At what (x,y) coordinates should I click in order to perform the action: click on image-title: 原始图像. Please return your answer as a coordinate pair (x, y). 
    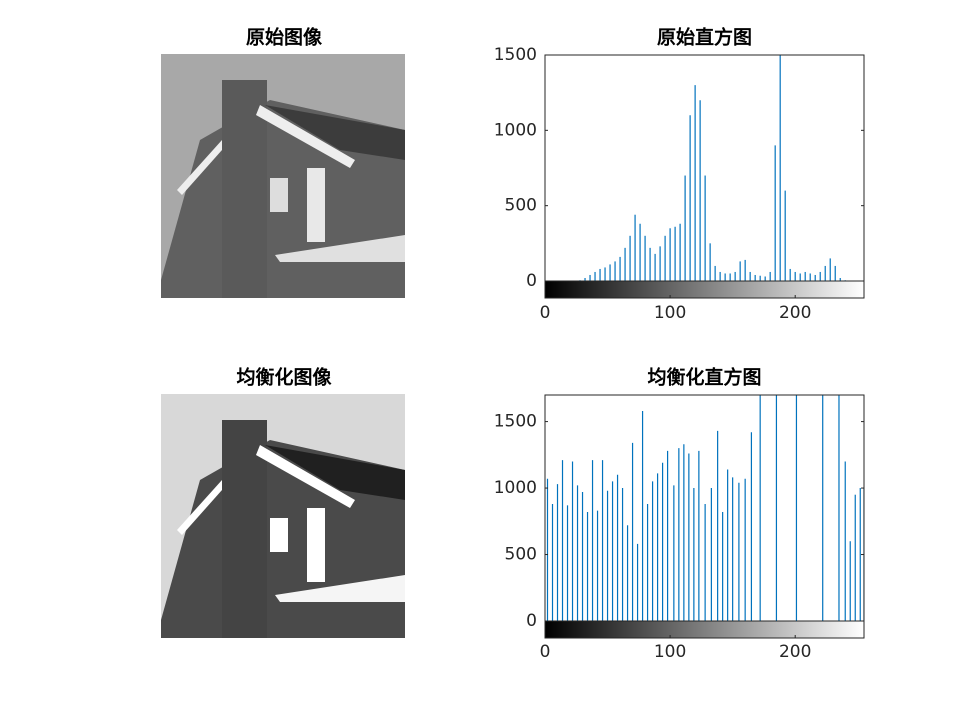
    Looking at the image, I should click on (284, 37).